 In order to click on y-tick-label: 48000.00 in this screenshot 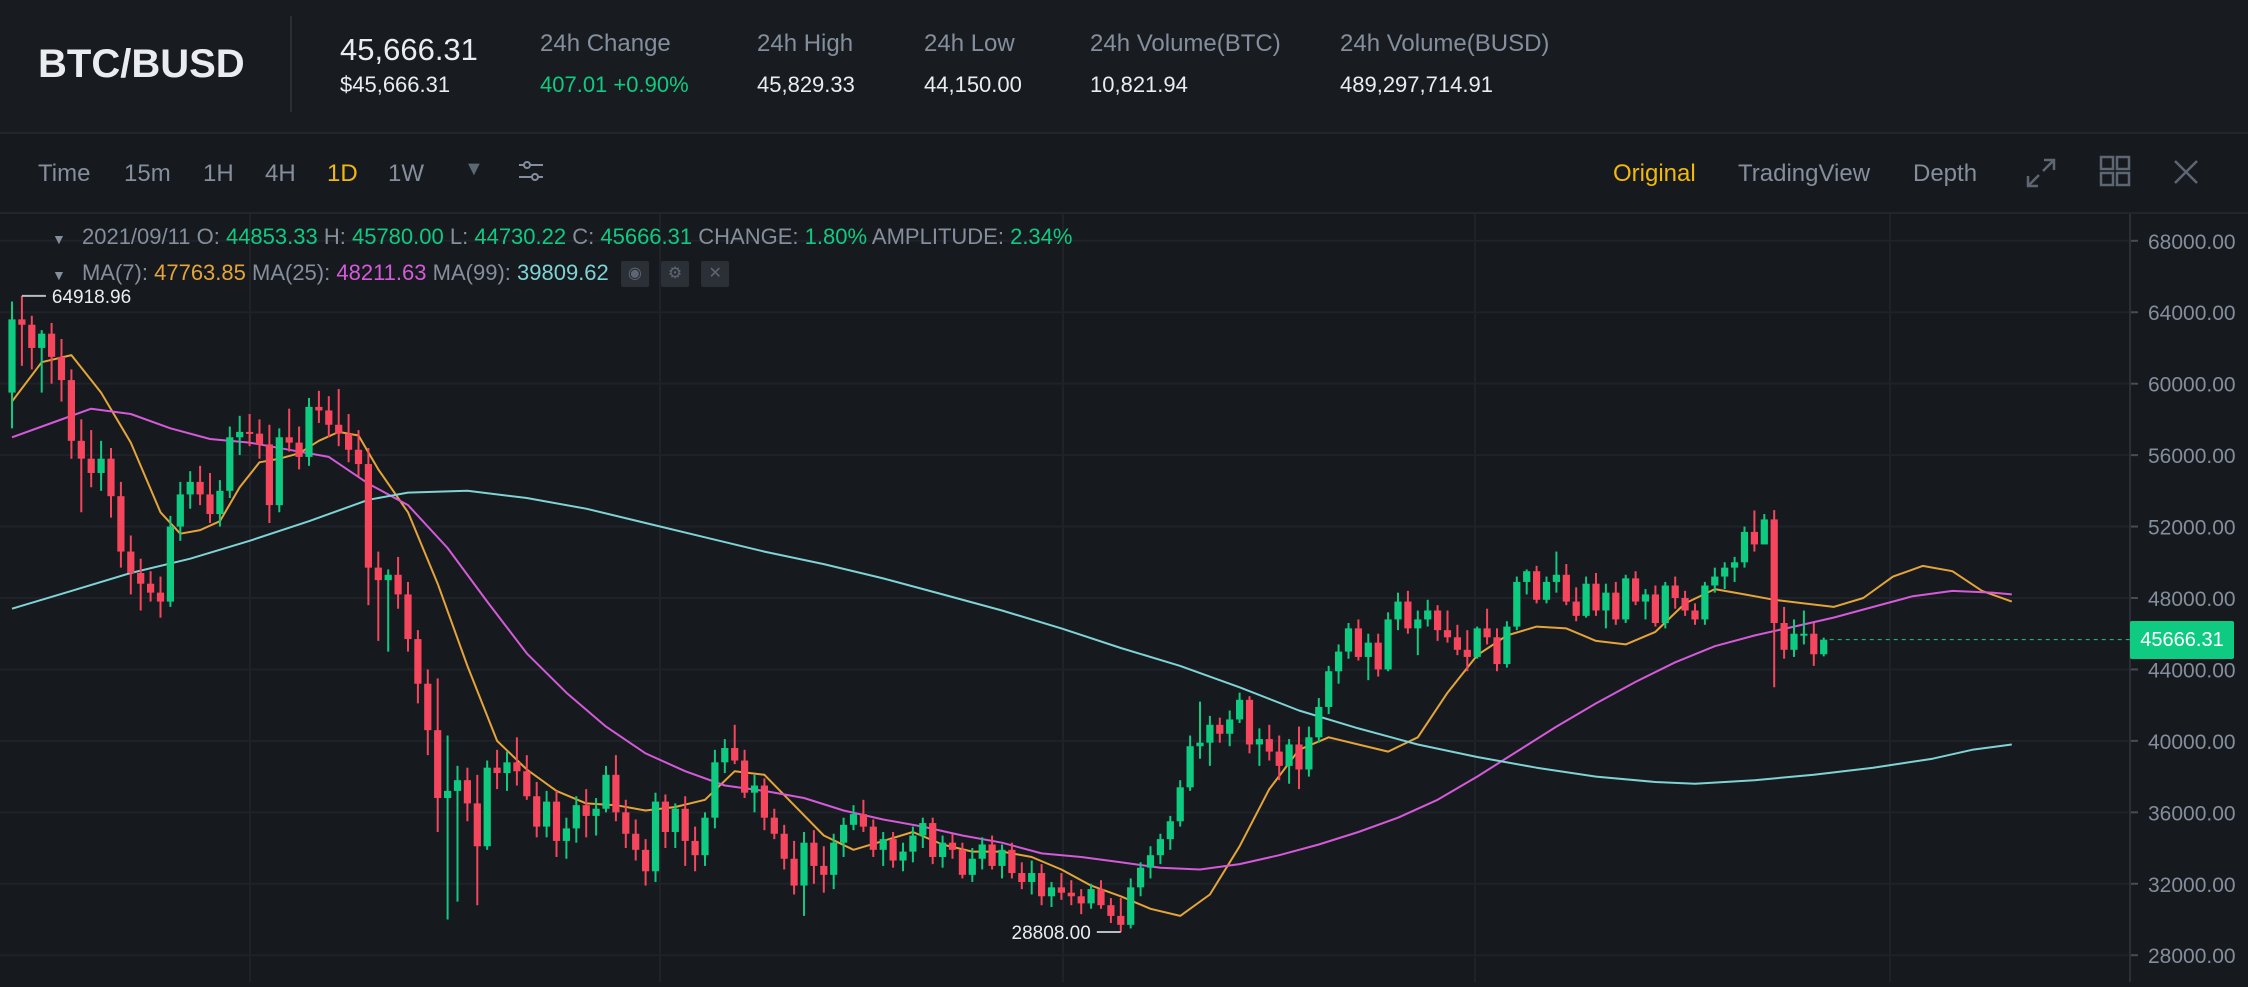, I will do `click(2192, 599)`.